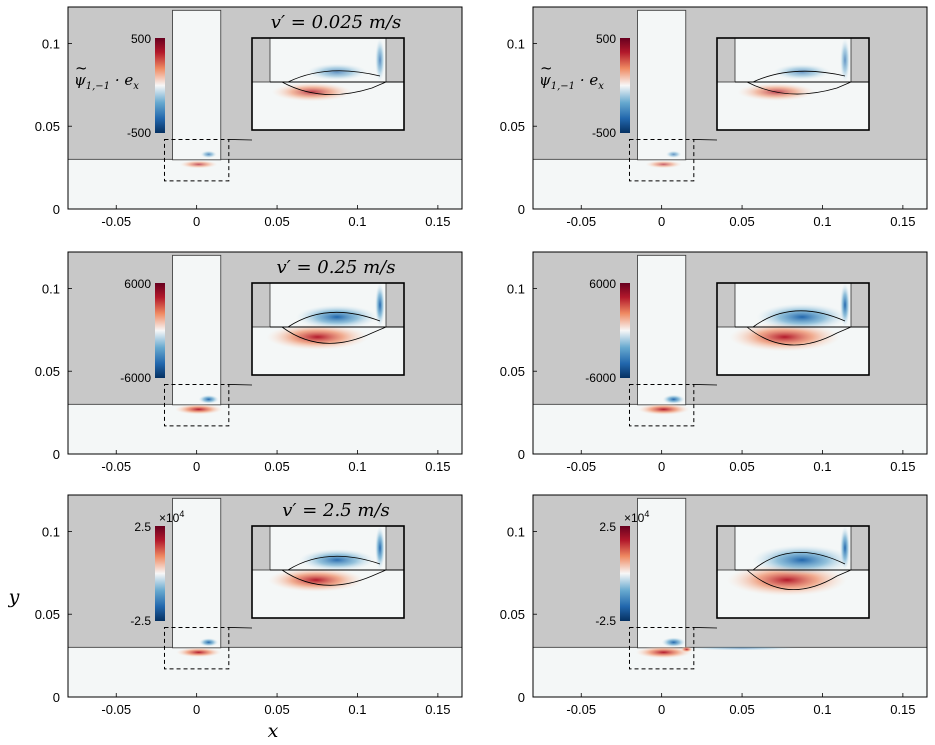  What do you see at coordinates (600, 378) in the screenshot?
I see `colorbar-min-label: -6000` at bounding box center [600, 378].